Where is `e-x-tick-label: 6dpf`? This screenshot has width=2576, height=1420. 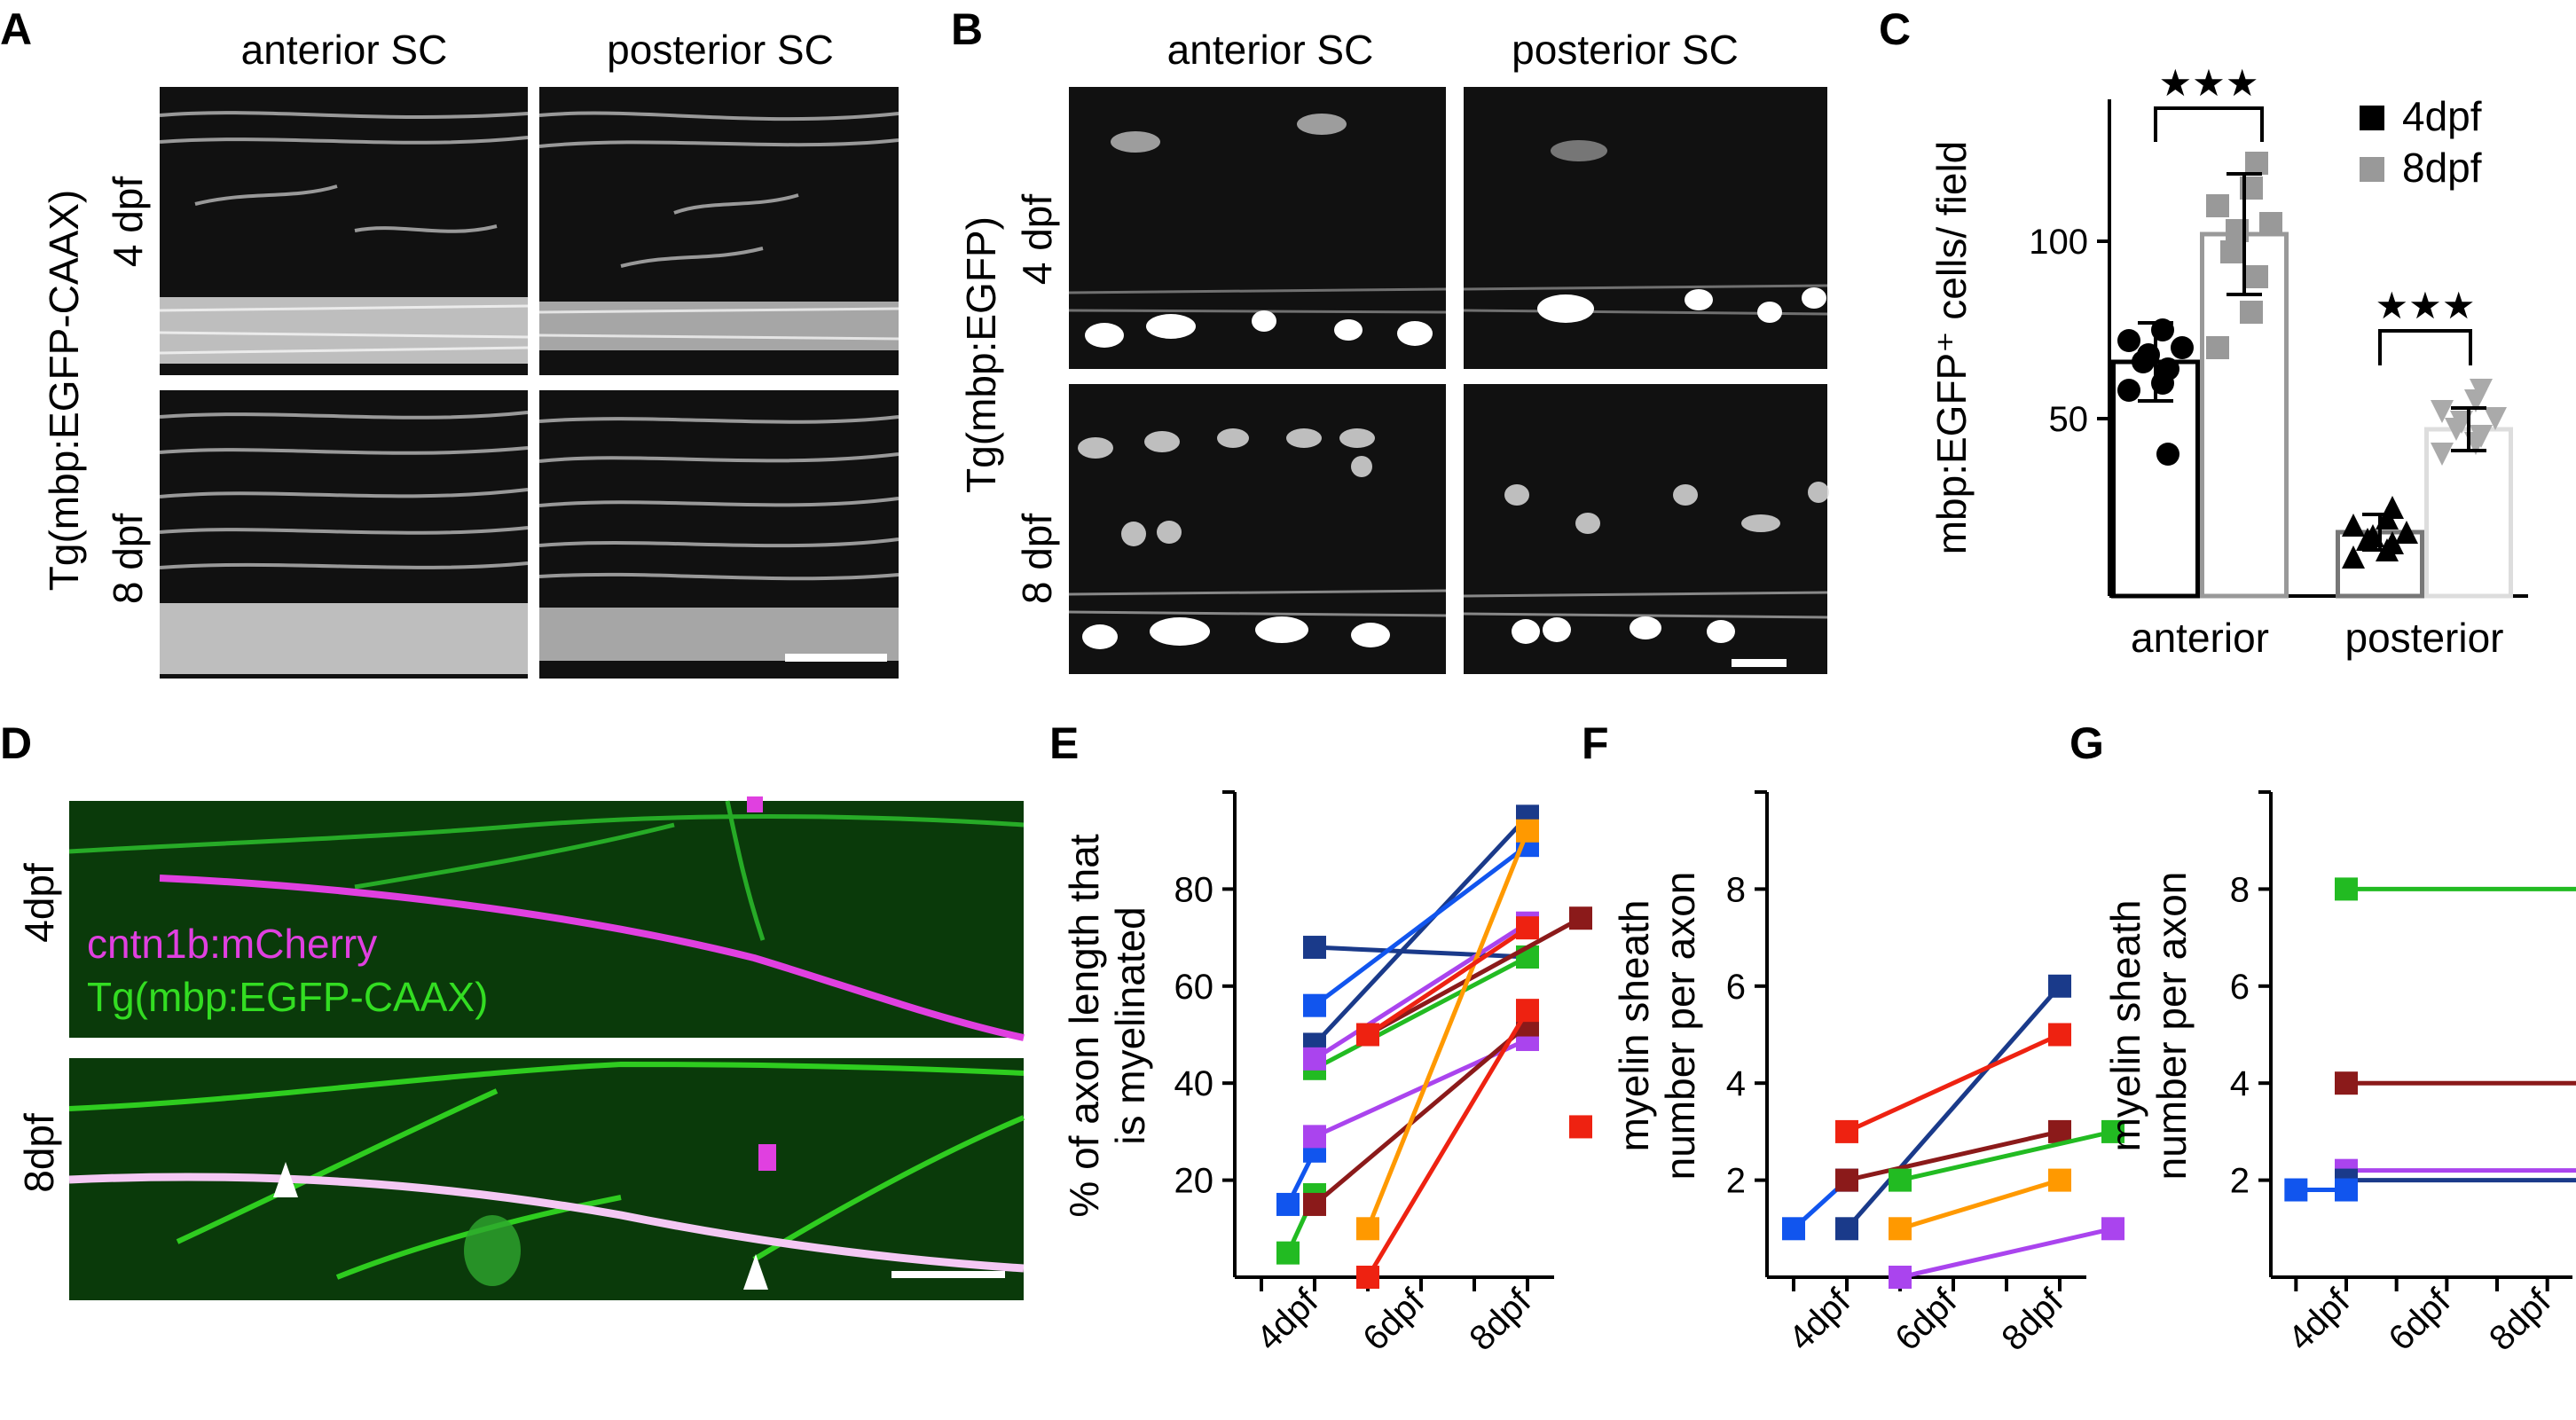
e-x-tick-label: 6dpf is located at coordinates (1394, 1320).